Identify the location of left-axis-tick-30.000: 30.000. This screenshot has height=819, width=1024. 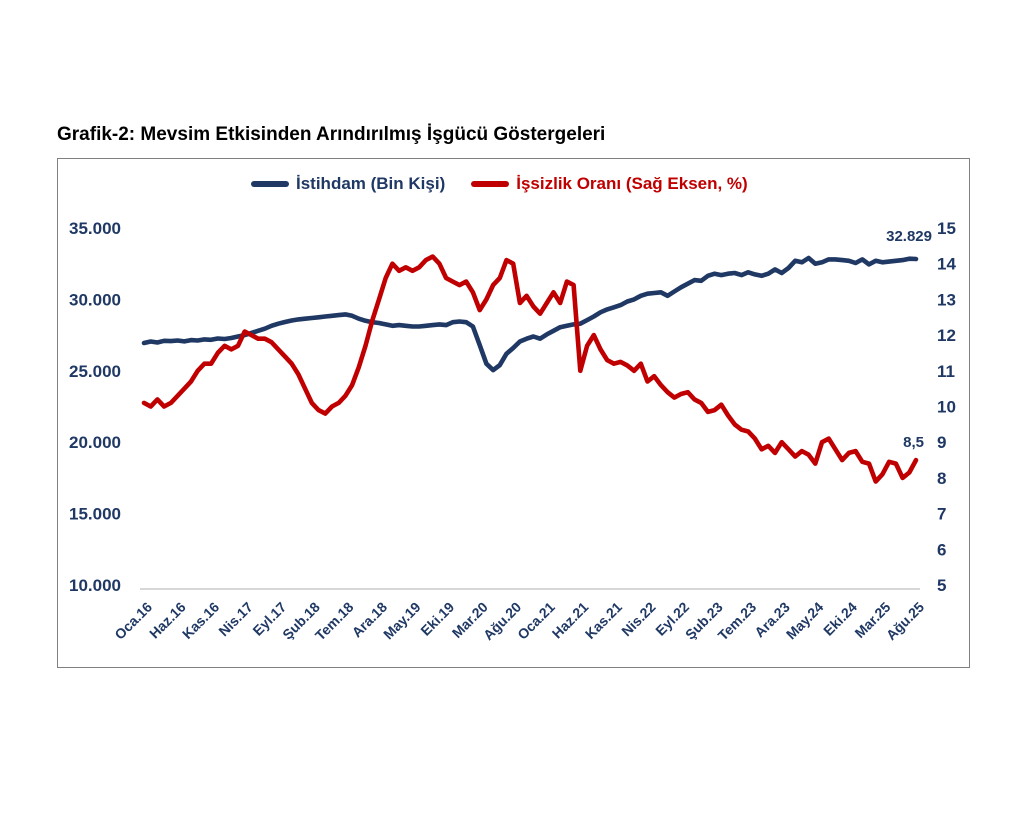
(95, 299).